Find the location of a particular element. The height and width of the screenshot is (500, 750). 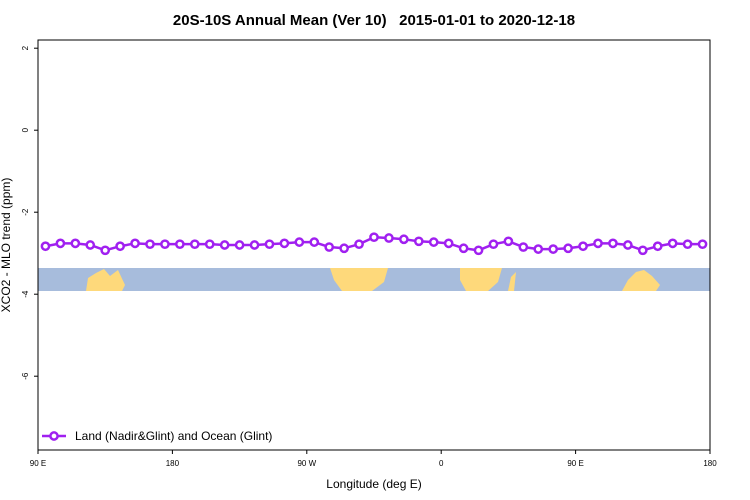

y-axis-label: XCO2 - MLO trend (ppm) is located at coordinates (6, 245).